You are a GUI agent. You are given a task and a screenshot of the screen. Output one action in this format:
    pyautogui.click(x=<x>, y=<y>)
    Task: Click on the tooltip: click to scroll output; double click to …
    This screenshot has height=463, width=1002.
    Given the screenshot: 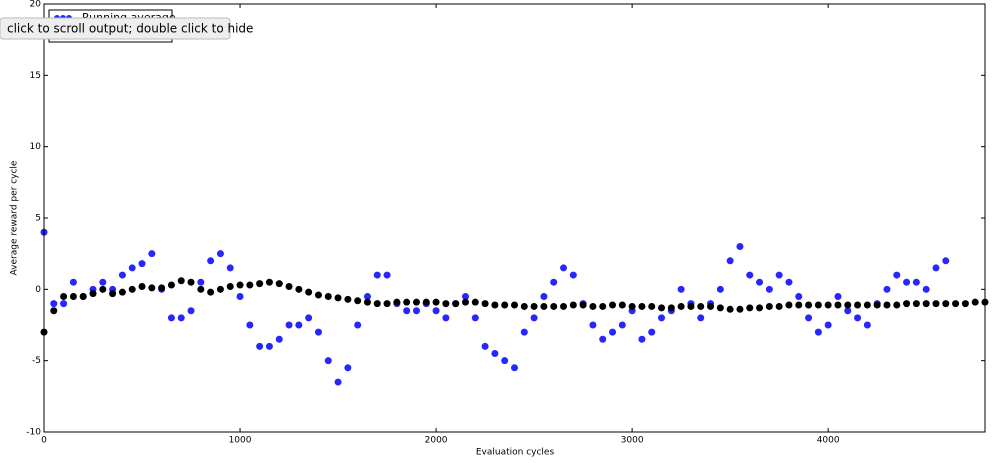 What is the action you would take?
    pyautogui.click(x=126, y=28)
    